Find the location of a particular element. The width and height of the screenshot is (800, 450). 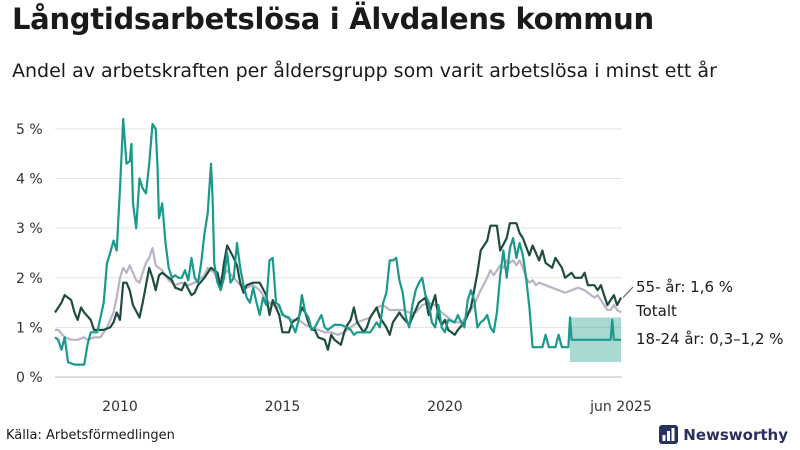

y-tick-label: 4 % is located at coordinates (29, 180).